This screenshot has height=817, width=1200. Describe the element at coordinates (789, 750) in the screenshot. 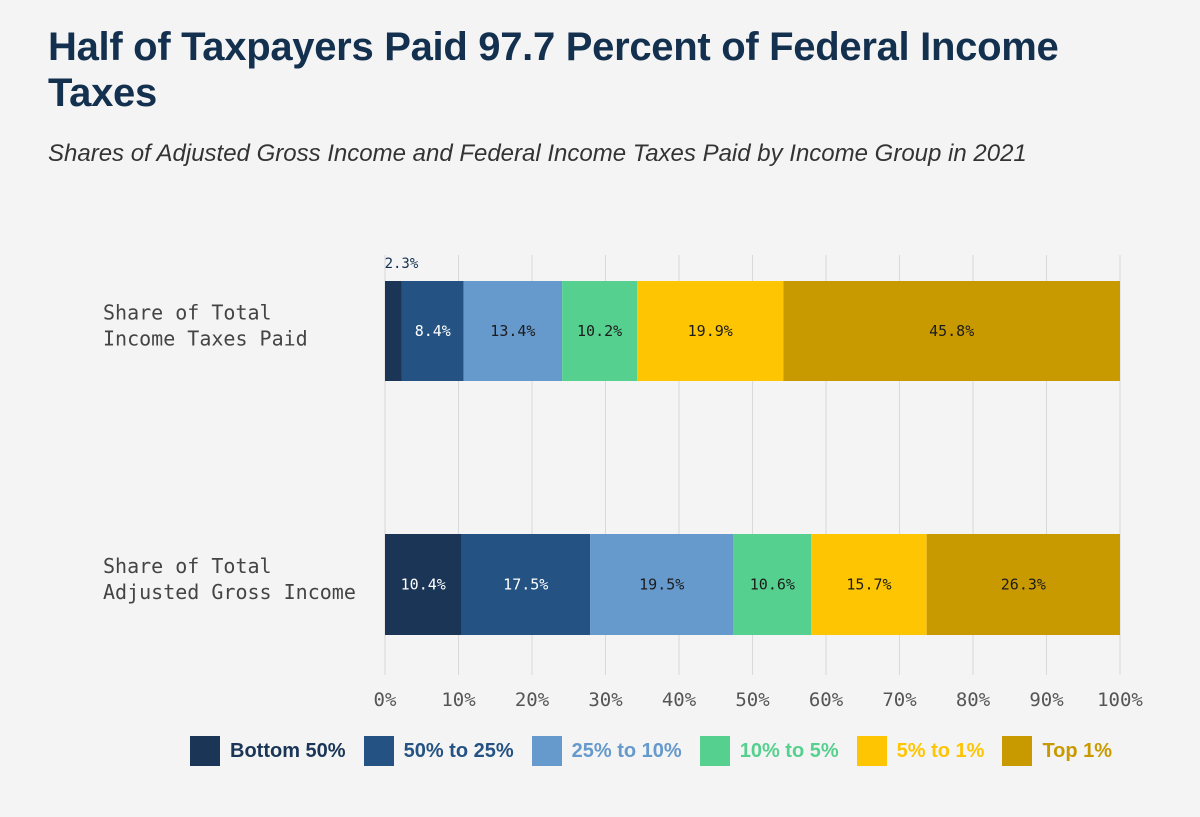

I see `legend-label: 10% to 5%` at that location.